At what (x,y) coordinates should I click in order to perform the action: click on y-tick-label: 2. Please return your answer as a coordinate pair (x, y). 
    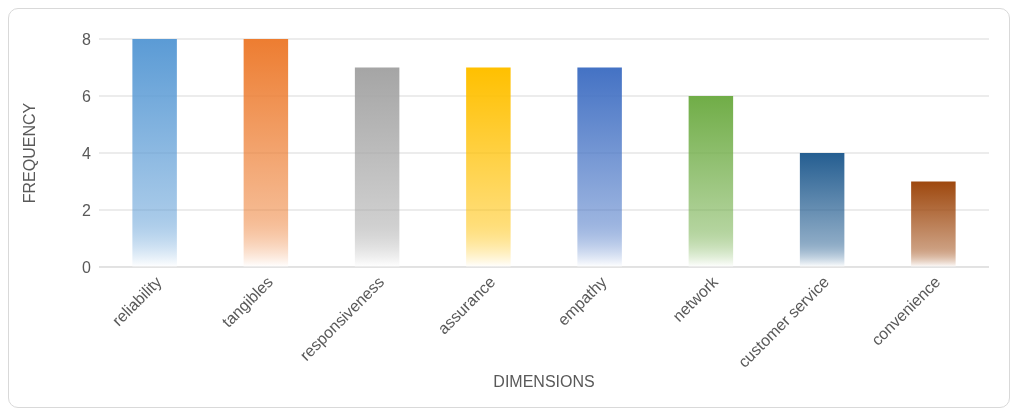
    Looking at the image, I should click on (87, 210).